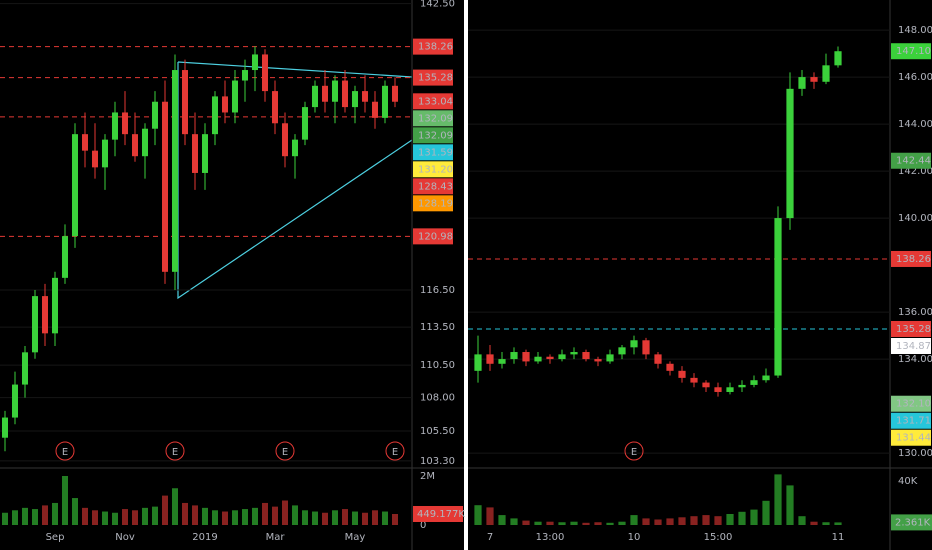 The width and height of the screenshot is (932, 550). Describe the element at coordinates (435, 186) in the screenshot. I see `price-tag-label: 128.43` at that location.